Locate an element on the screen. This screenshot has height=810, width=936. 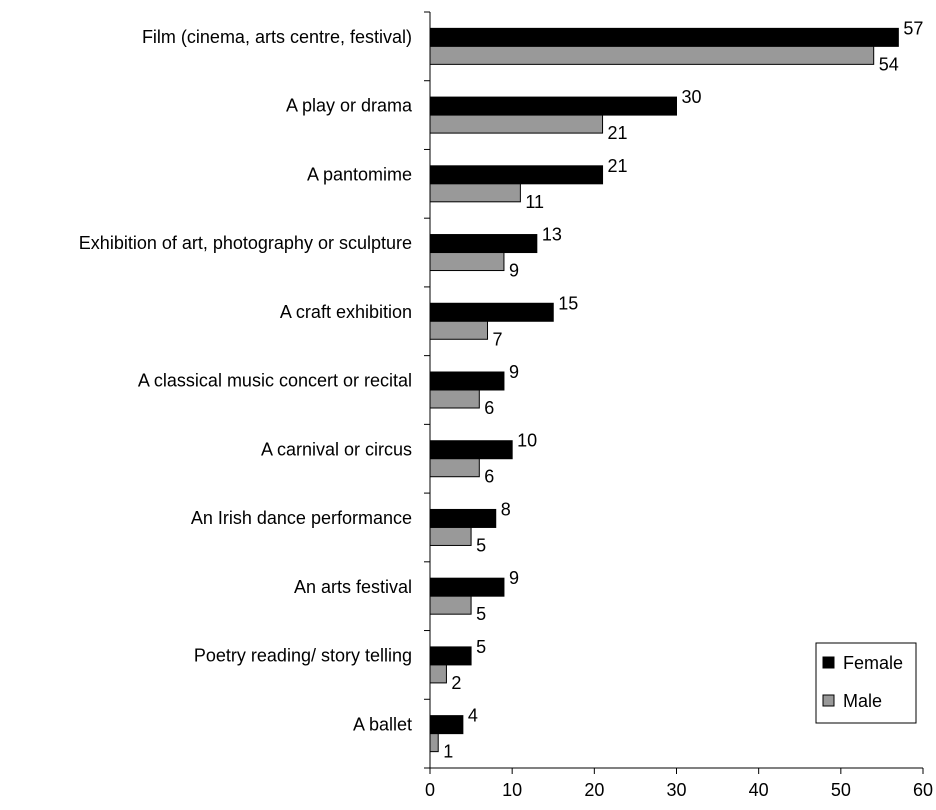
x-tick-label: 60 is located at coordinates (923, 790).